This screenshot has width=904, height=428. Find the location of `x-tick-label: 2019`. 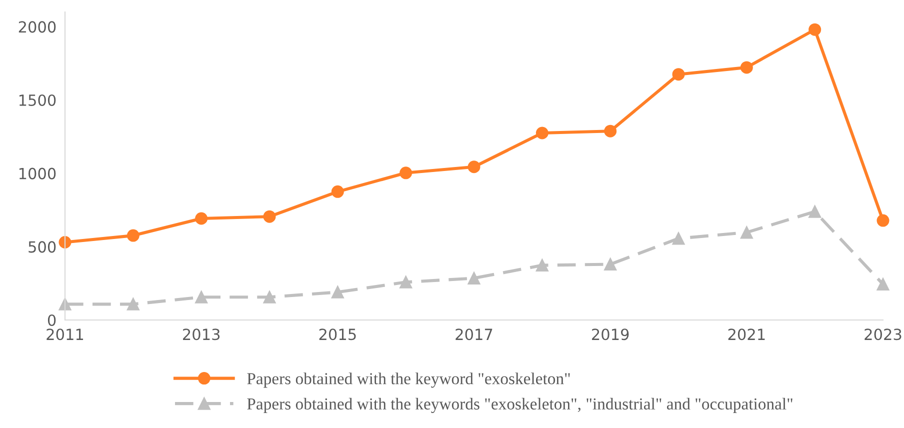

x-tick-label: 2019 is located at coordinates (610, 334).